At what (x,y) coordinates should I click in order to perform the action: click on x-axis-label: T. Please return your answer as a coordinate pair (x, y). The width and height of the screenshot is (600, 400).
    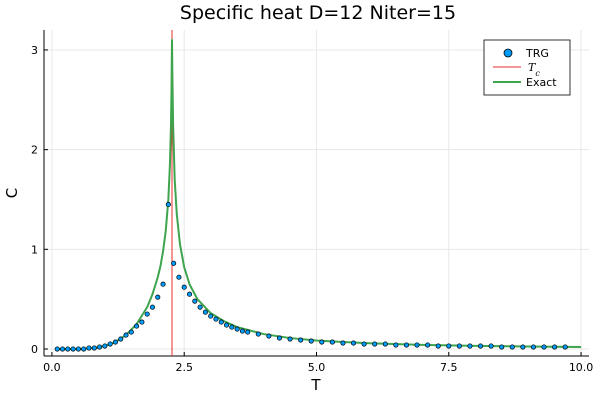
    Looking at the image, I should click on (315, 385).